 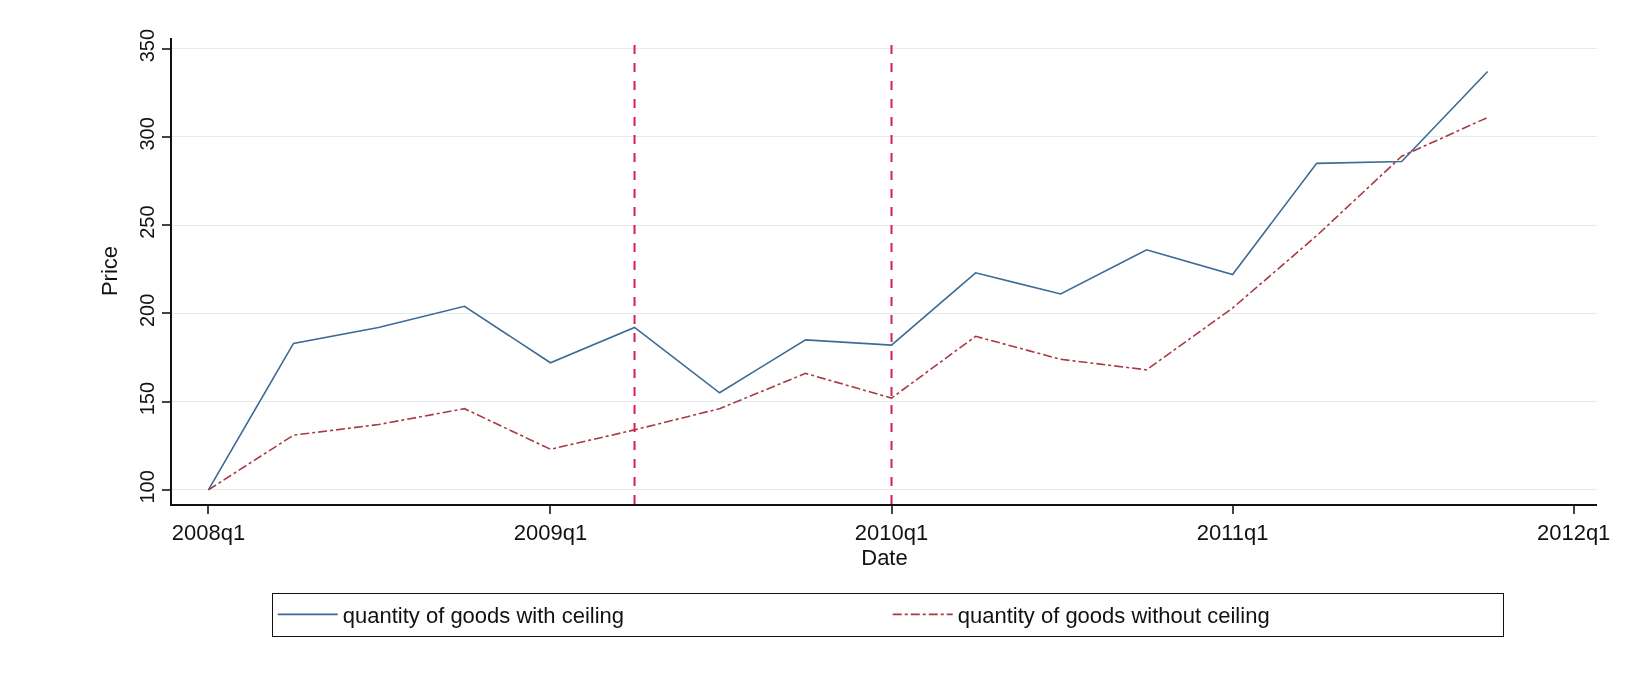 What do you see at coordinates (550, 533) in the screenshot?
I see `x-tick-label: 2009q1` at bounding box center [550, 533].